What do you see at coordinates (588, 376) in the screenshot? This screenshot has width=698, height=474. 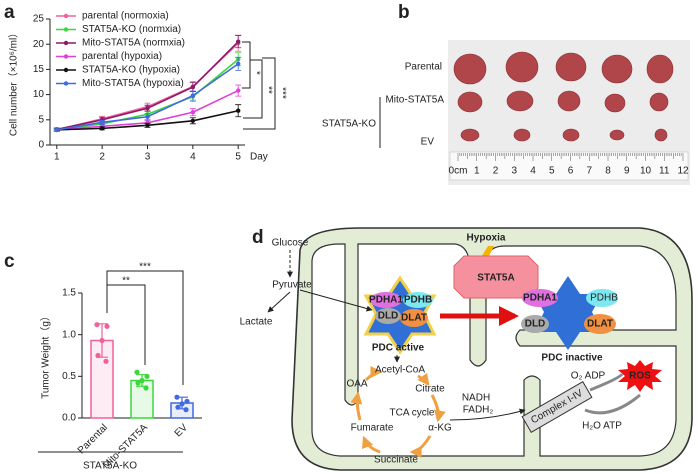 I see `diagram-label: O₂ ADP` at bounding box center [588, 376].